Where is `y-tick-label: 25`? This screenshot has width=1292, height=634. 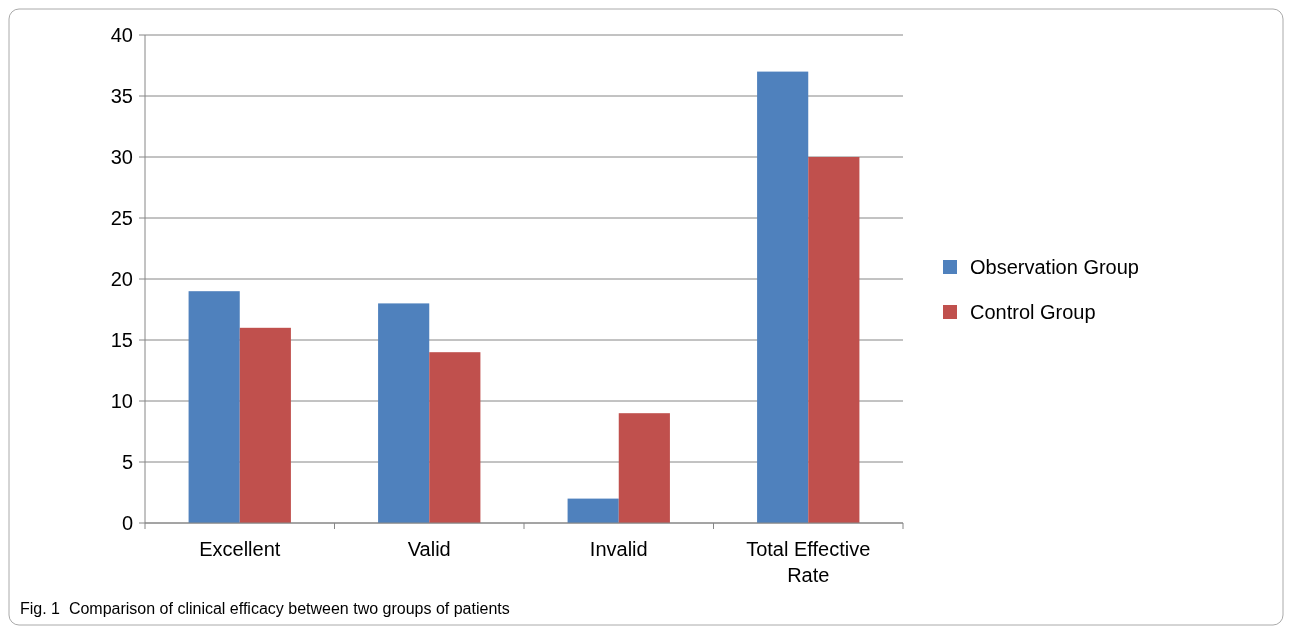
y-tick-label: 25 is located at coordinates (121, 218).